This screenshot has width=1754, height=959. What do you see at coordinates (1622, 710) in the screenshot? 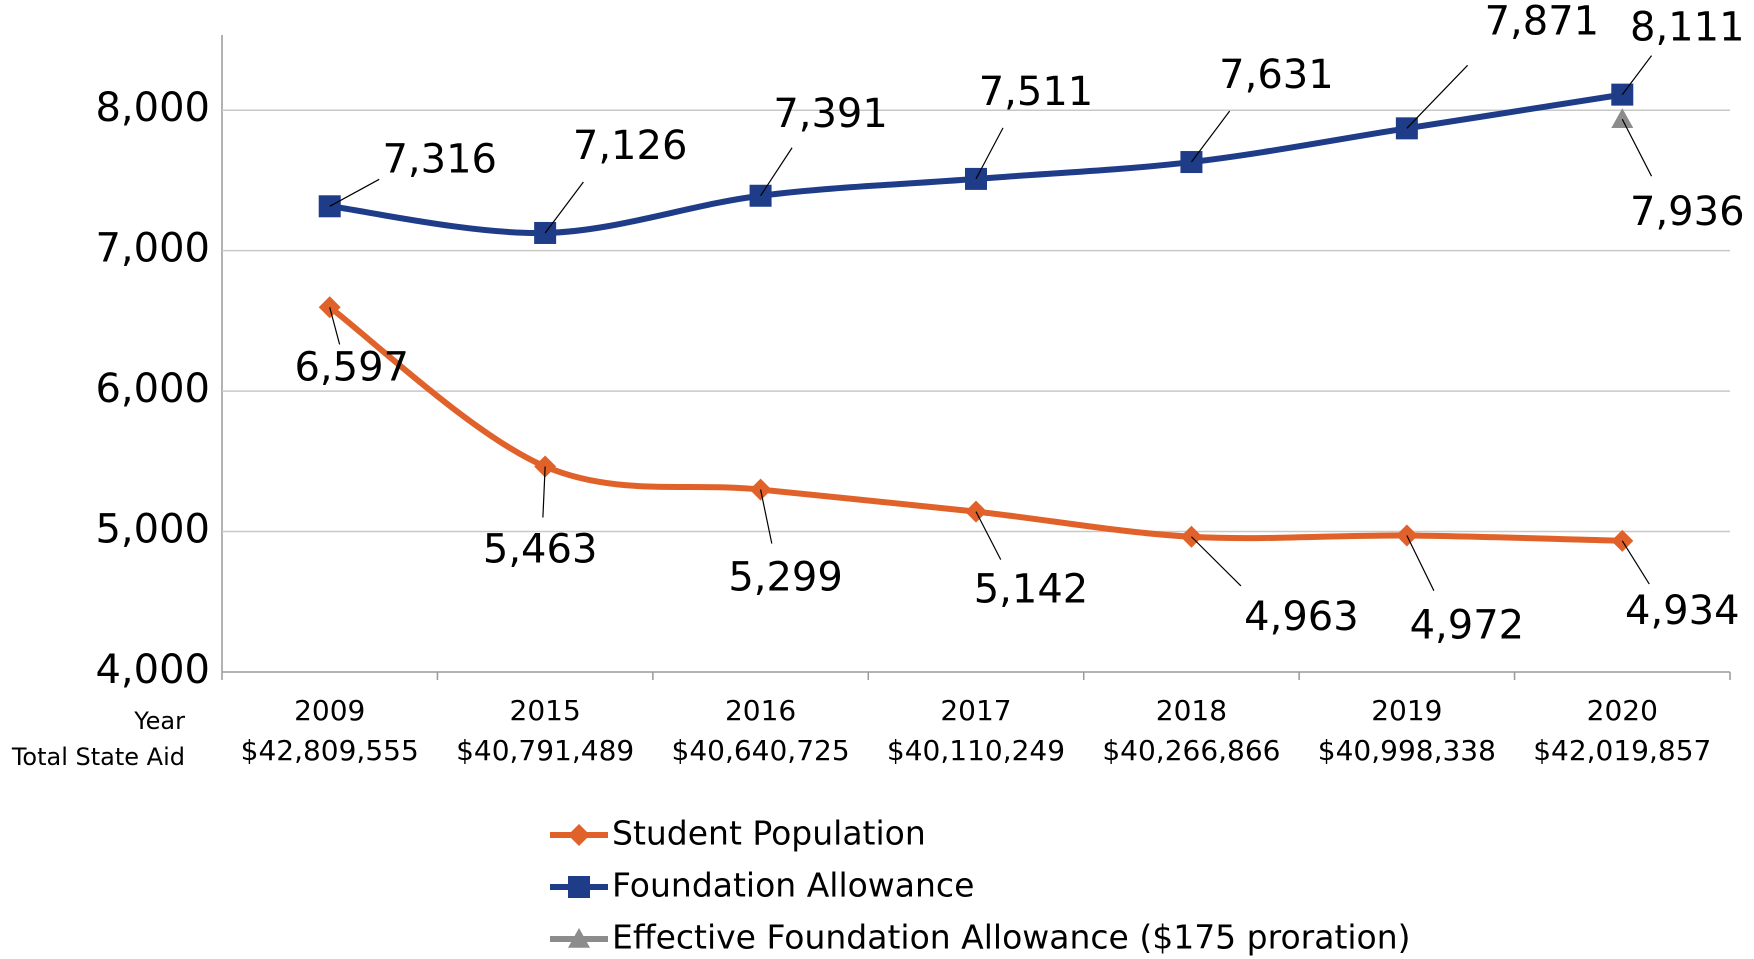
I see `x-tick-label: 2020` at bounding box center [1622, 710].